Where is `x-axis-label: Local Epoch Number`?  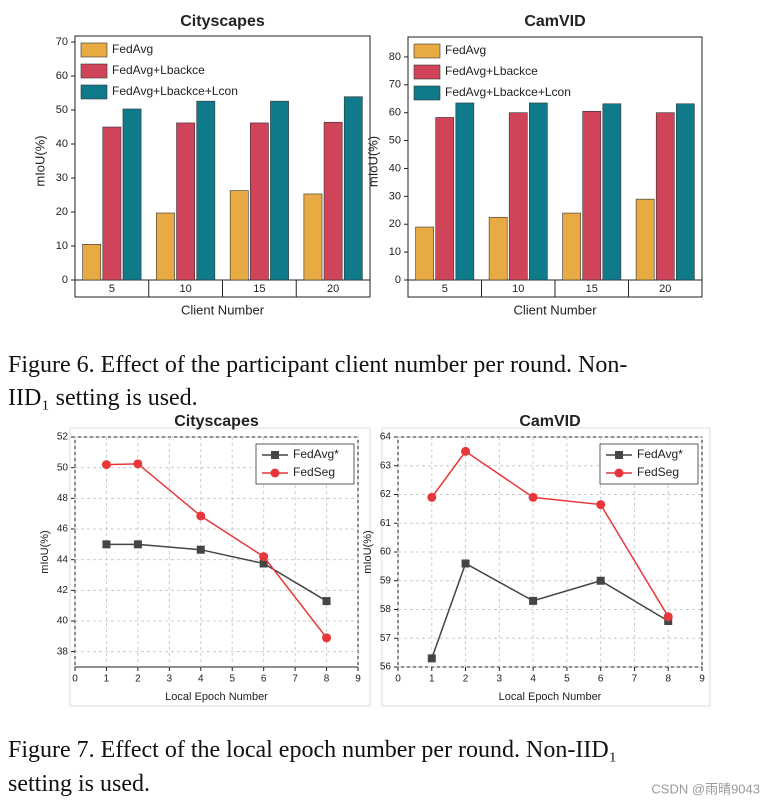 x-axis-label: Local Epoch Number is located at coordinates (550, 697).